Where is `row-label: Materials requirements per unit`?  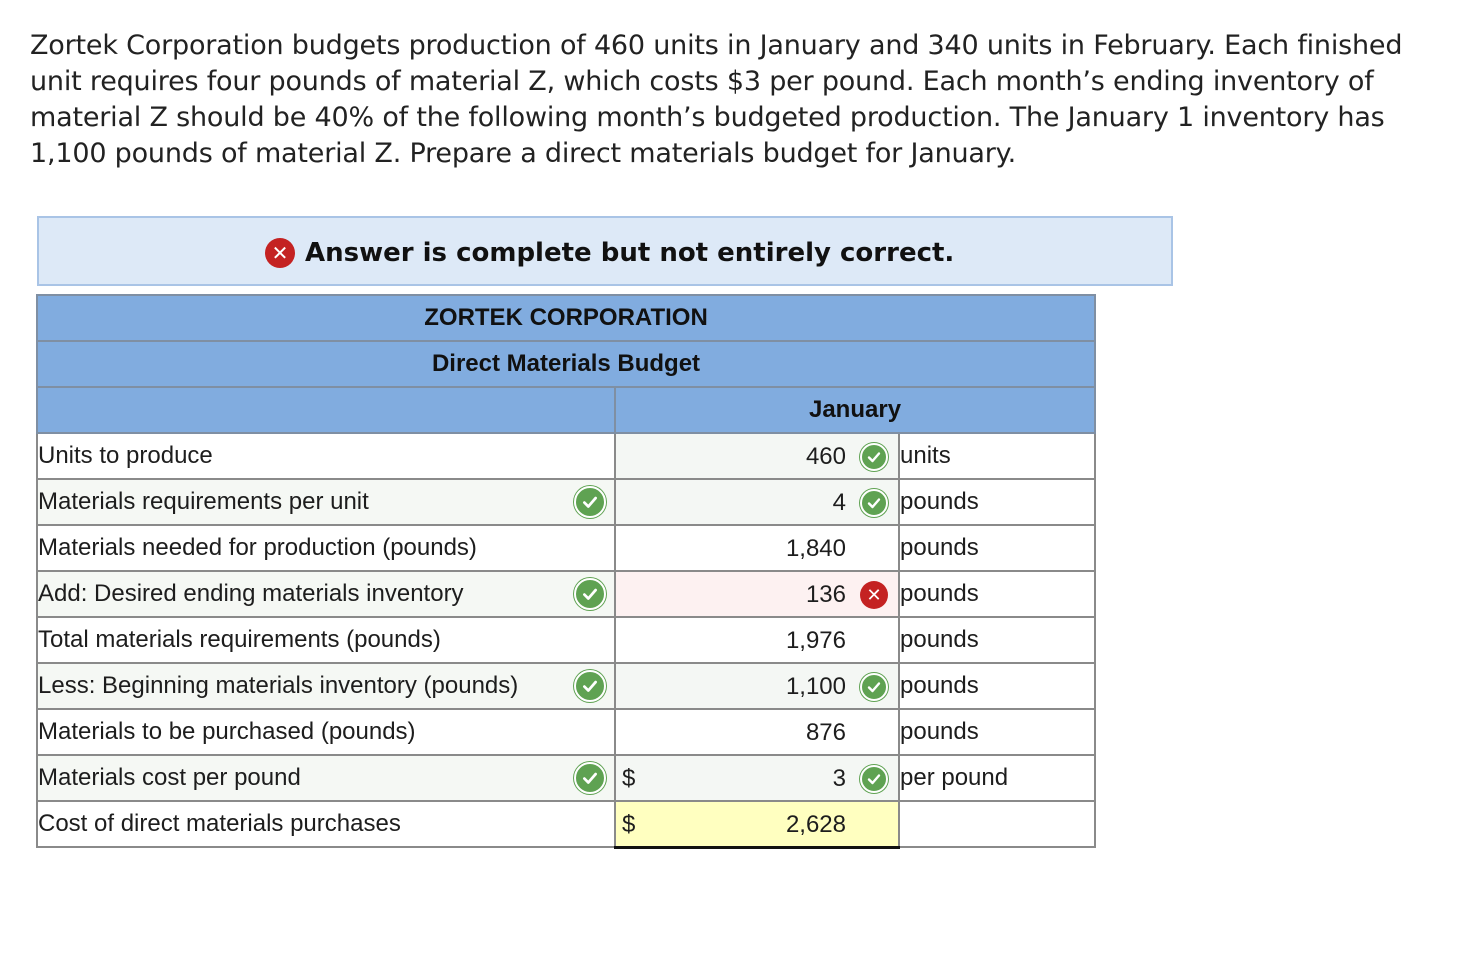
row-label: Materials requirements per unit is located at coordinates (203, 501).